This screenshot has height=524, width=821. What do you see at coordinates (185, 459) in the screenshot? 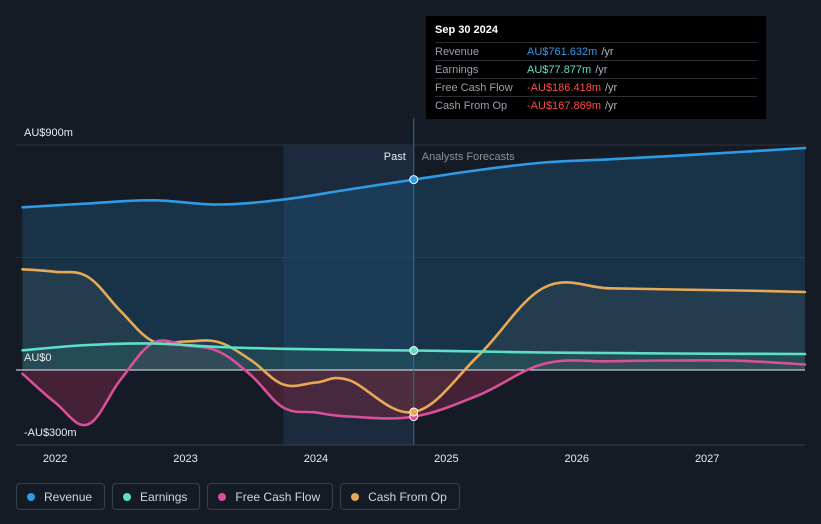
I see `x-tick-label: 2023` at bounding box center [185, 459].